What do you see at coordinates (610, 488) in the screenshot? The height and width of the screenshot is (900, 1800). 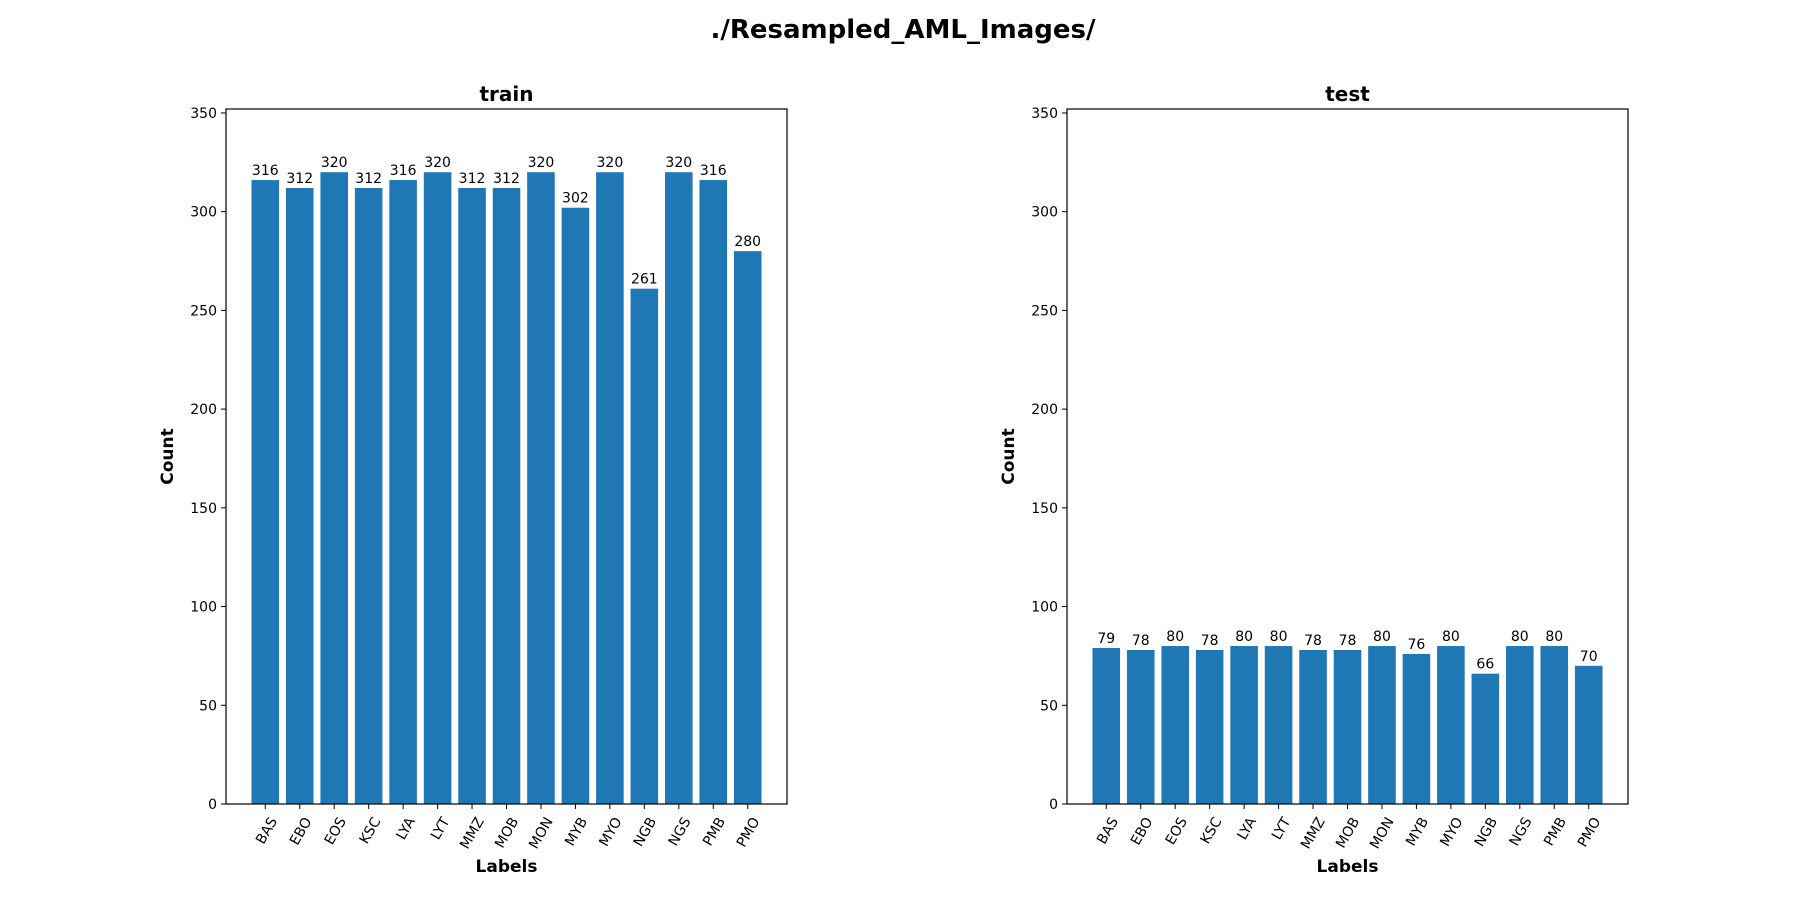 I see `bar-myo` at bounding box center [610, 488].